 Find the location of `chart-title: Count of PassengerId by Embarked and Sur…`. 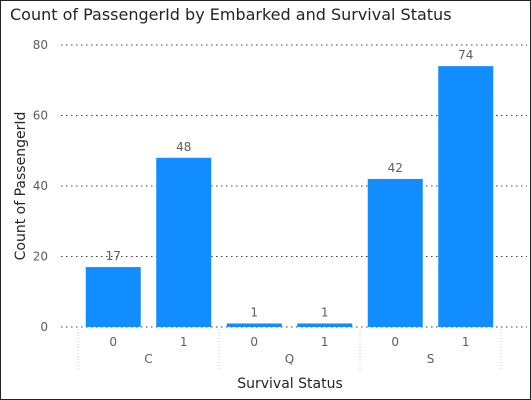

chart-title: Count of PassengerId by Embarked and Sur… is located at coordinates (231, 14).